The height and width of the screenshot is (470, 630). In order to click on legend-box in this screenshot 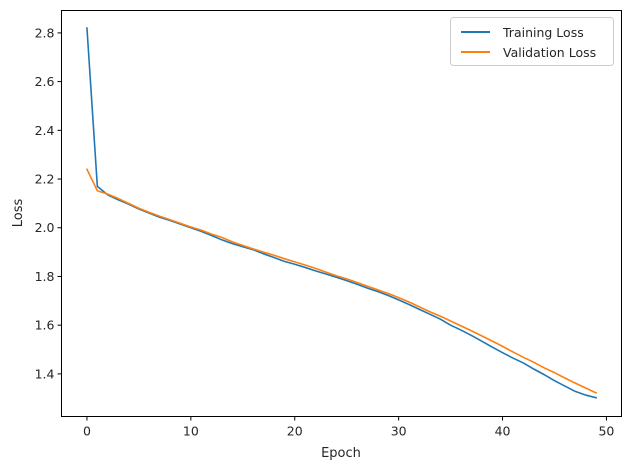, I will do `click(532, 41)`.